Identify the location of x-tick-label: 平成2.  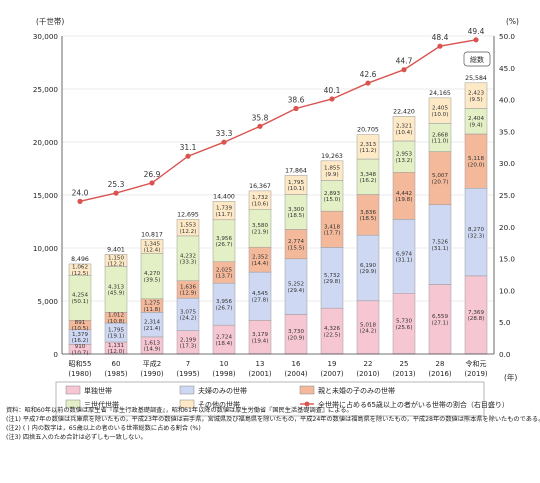
(152, 363).